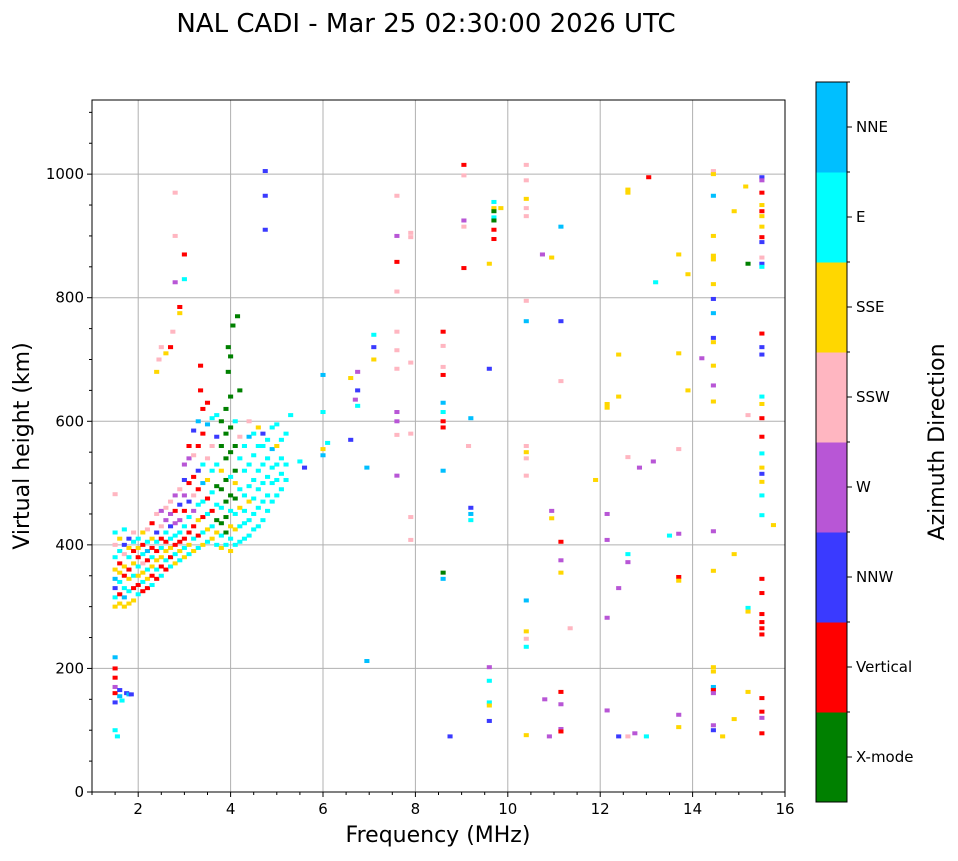 The width and height of the screenshot is (958, 861). I want to click on x-tick-label: 4, so click(231, 809).